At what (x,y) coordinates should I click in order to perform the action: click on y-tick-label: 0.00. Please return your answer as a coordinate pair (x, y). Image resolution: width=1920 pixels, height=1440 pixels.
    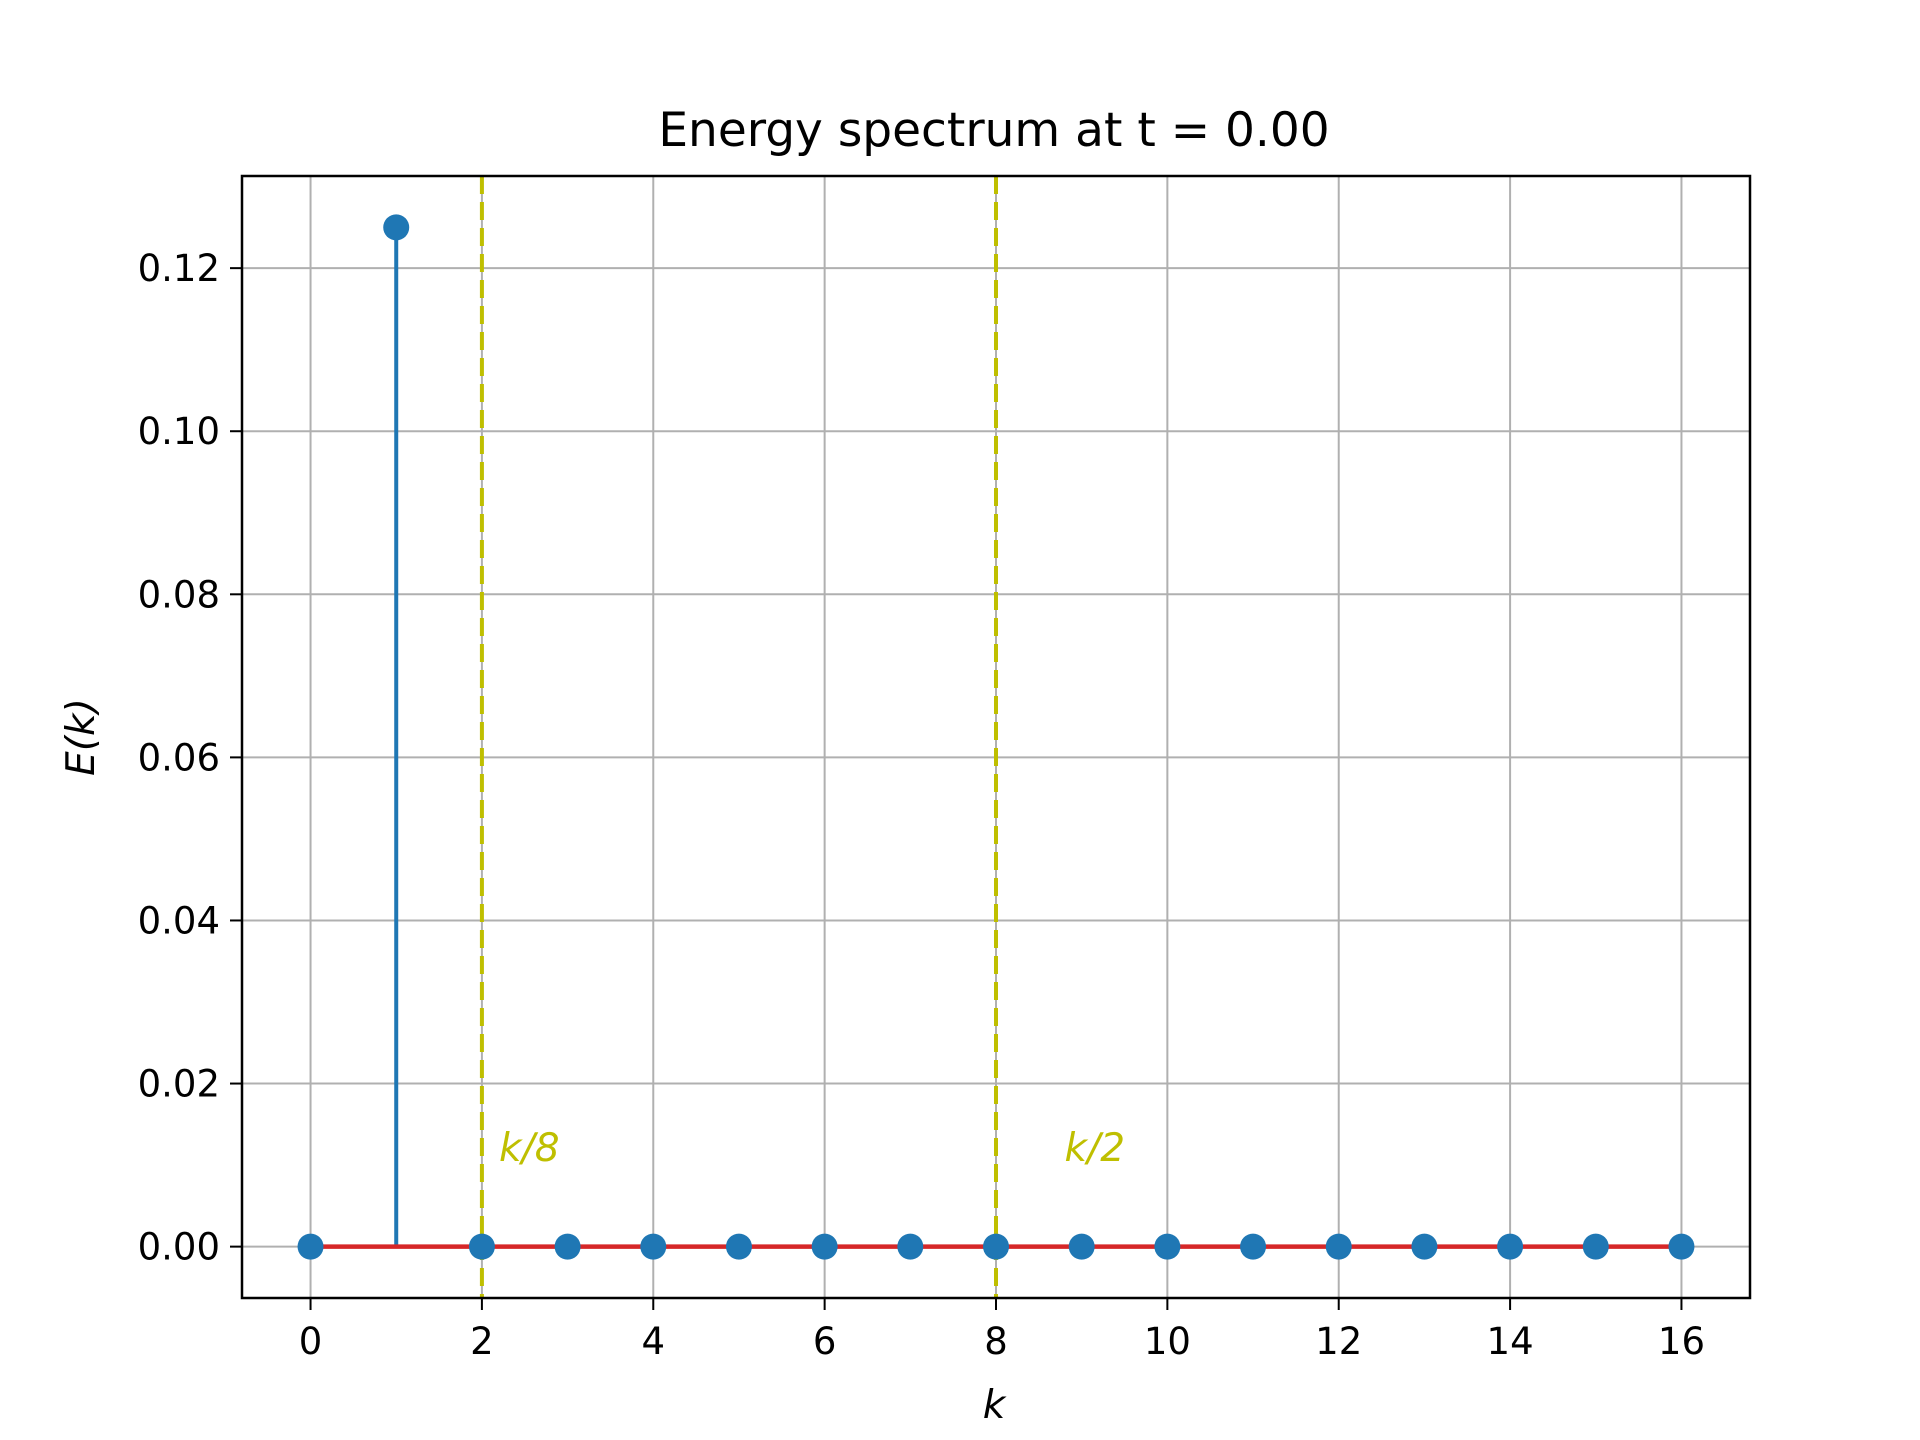
    Looking at the image, I should click on (179, 1247).